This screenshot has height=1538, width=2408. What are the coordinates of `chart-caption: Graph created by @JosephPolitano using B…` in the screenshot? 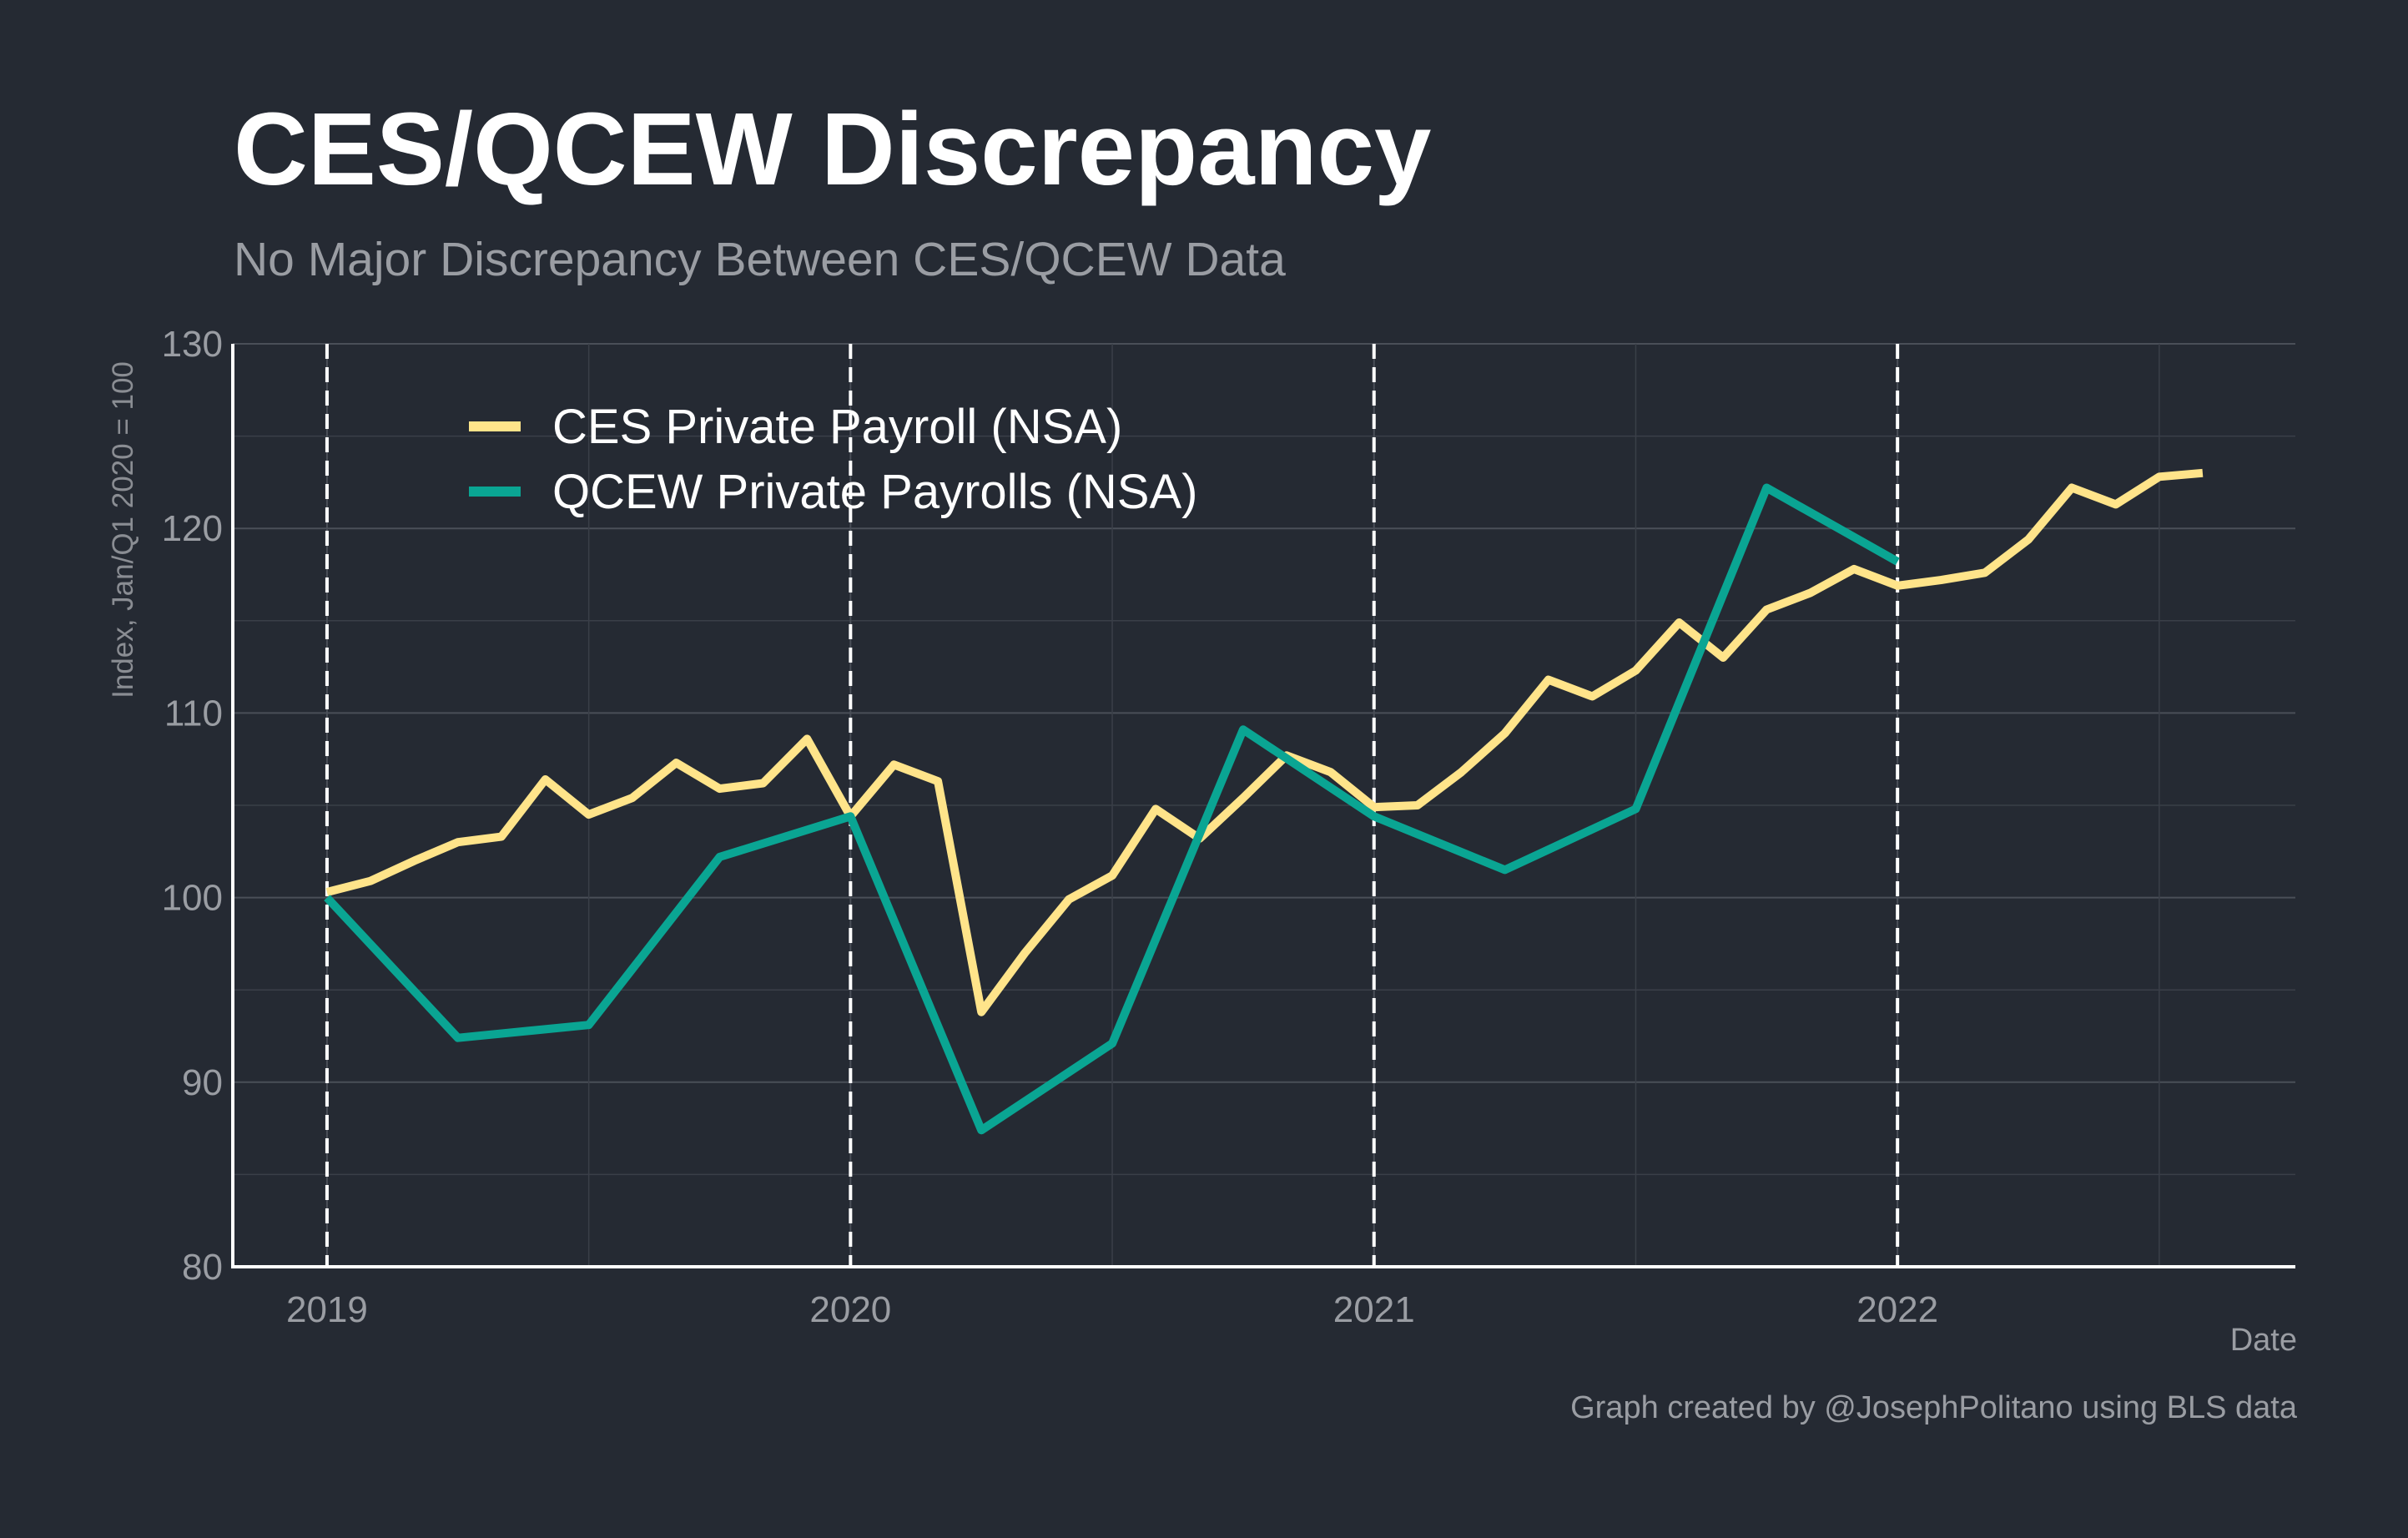 It's located at (1933, 1407).